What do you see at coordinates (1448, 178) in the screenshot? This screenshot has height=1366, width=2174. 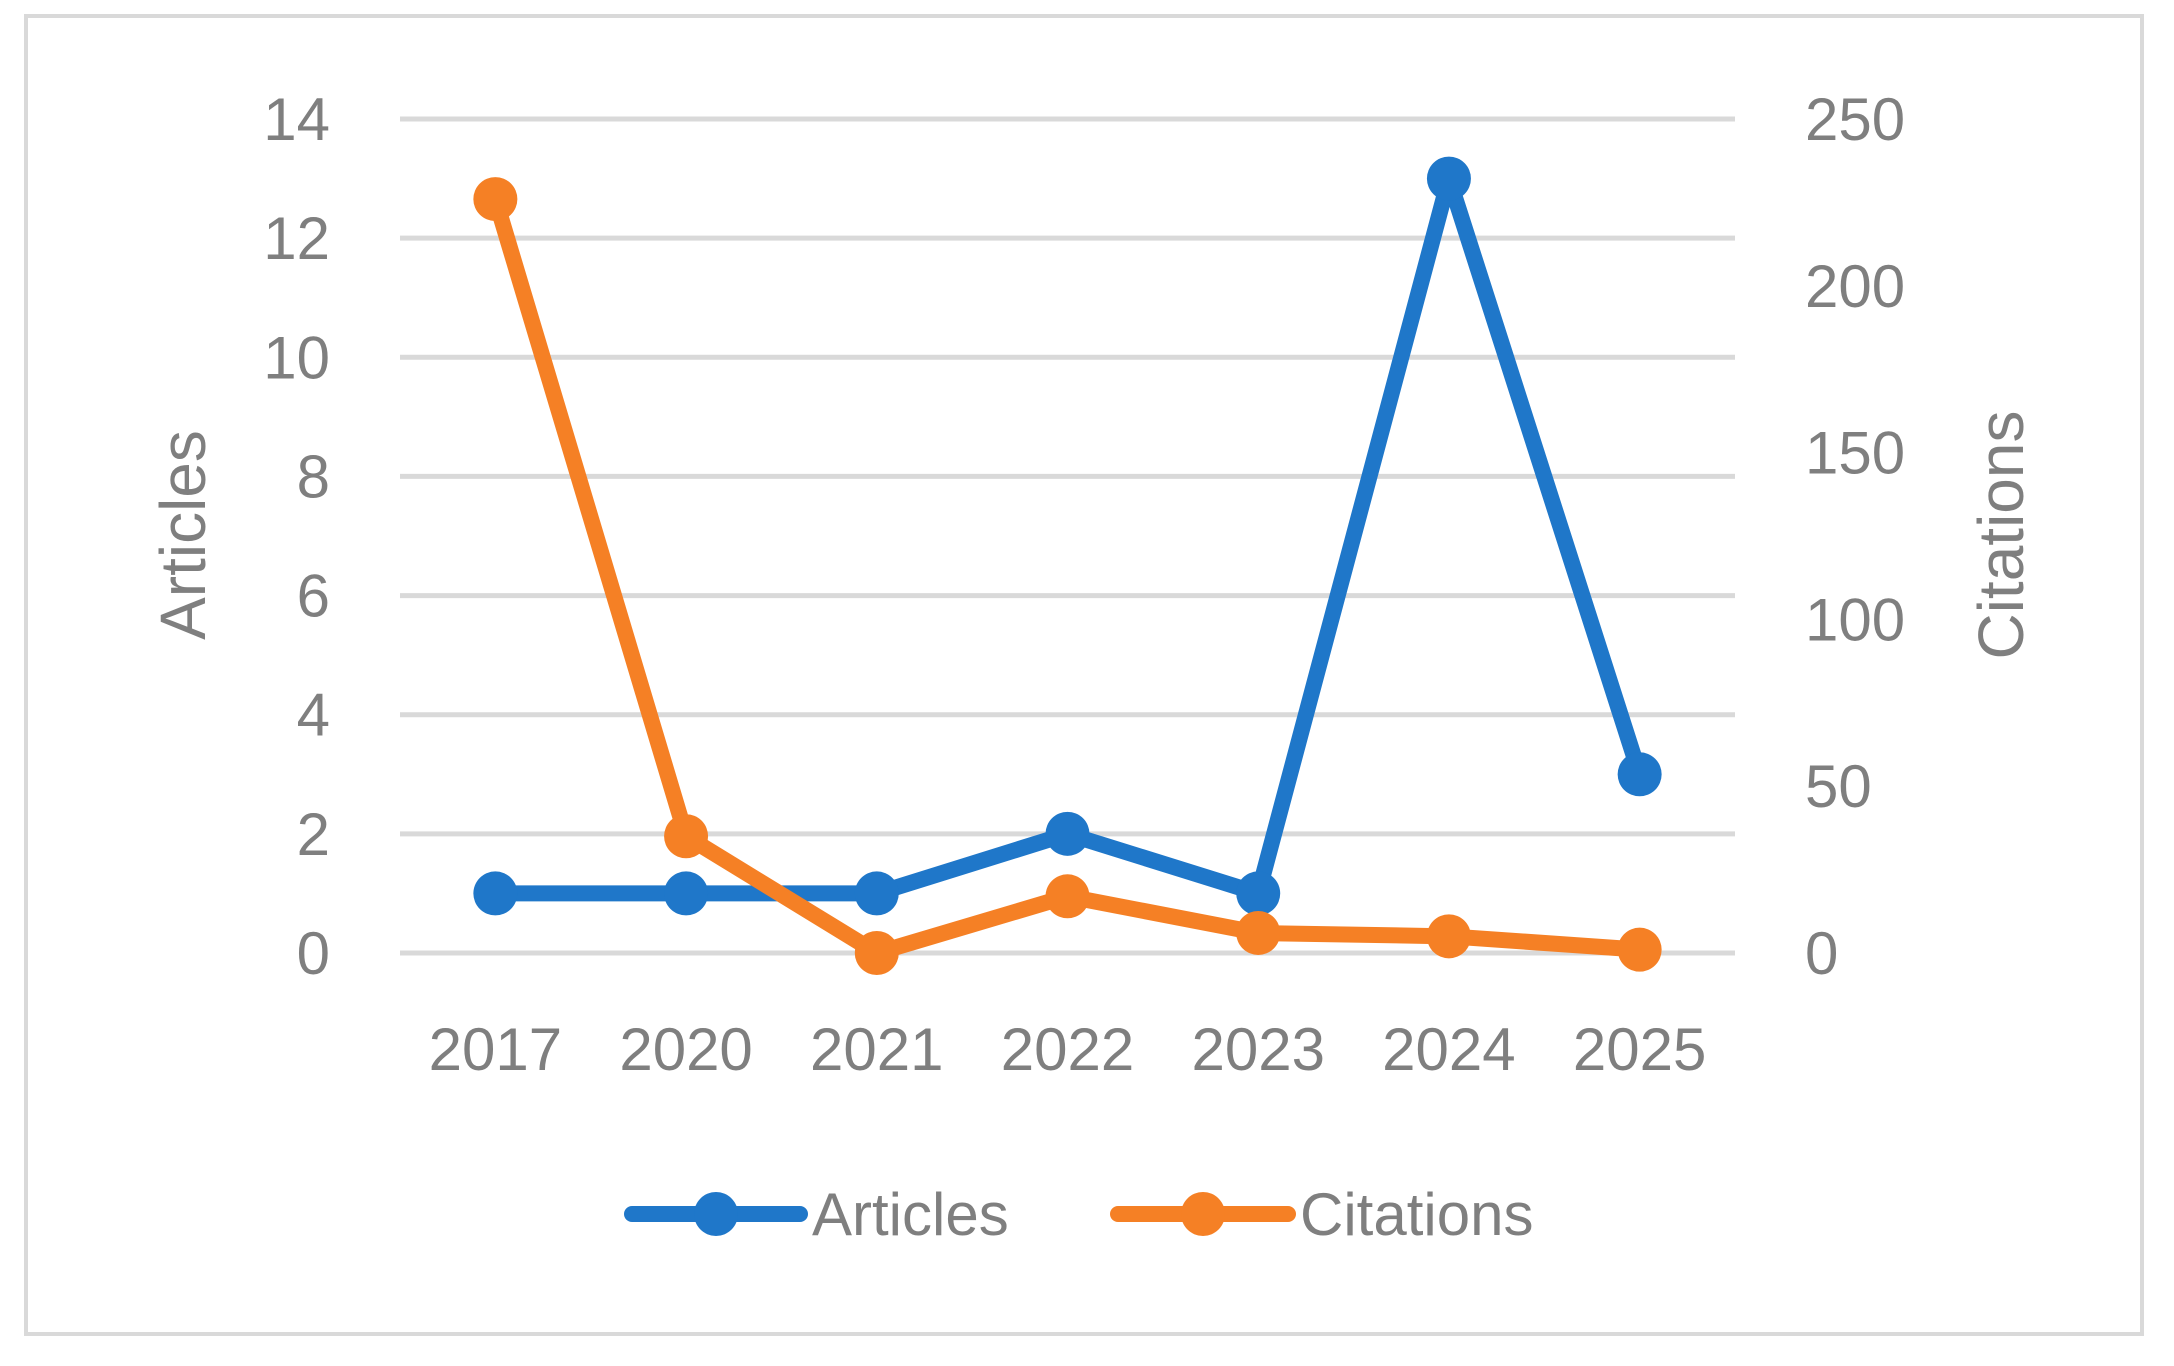 I see `data-point-articles-2024` at bounding box center [1448, 178].